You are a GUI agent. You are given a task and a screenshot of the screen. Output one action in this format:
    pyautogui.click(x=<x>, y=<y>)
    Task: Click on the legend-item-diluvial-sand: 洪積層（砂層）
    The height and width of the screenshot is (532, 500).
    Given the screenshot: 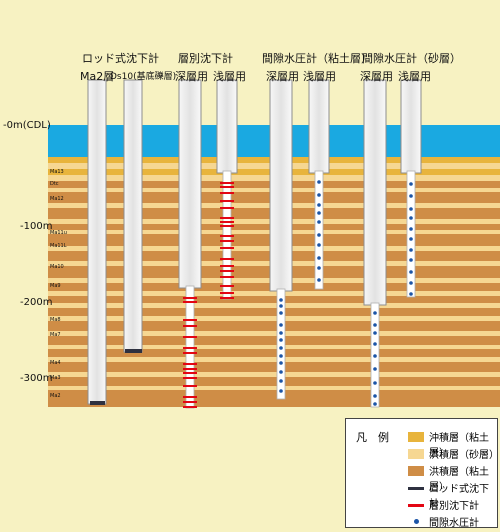 What is the action you would take?
    pyautogui.click(x=453, y=455)
    